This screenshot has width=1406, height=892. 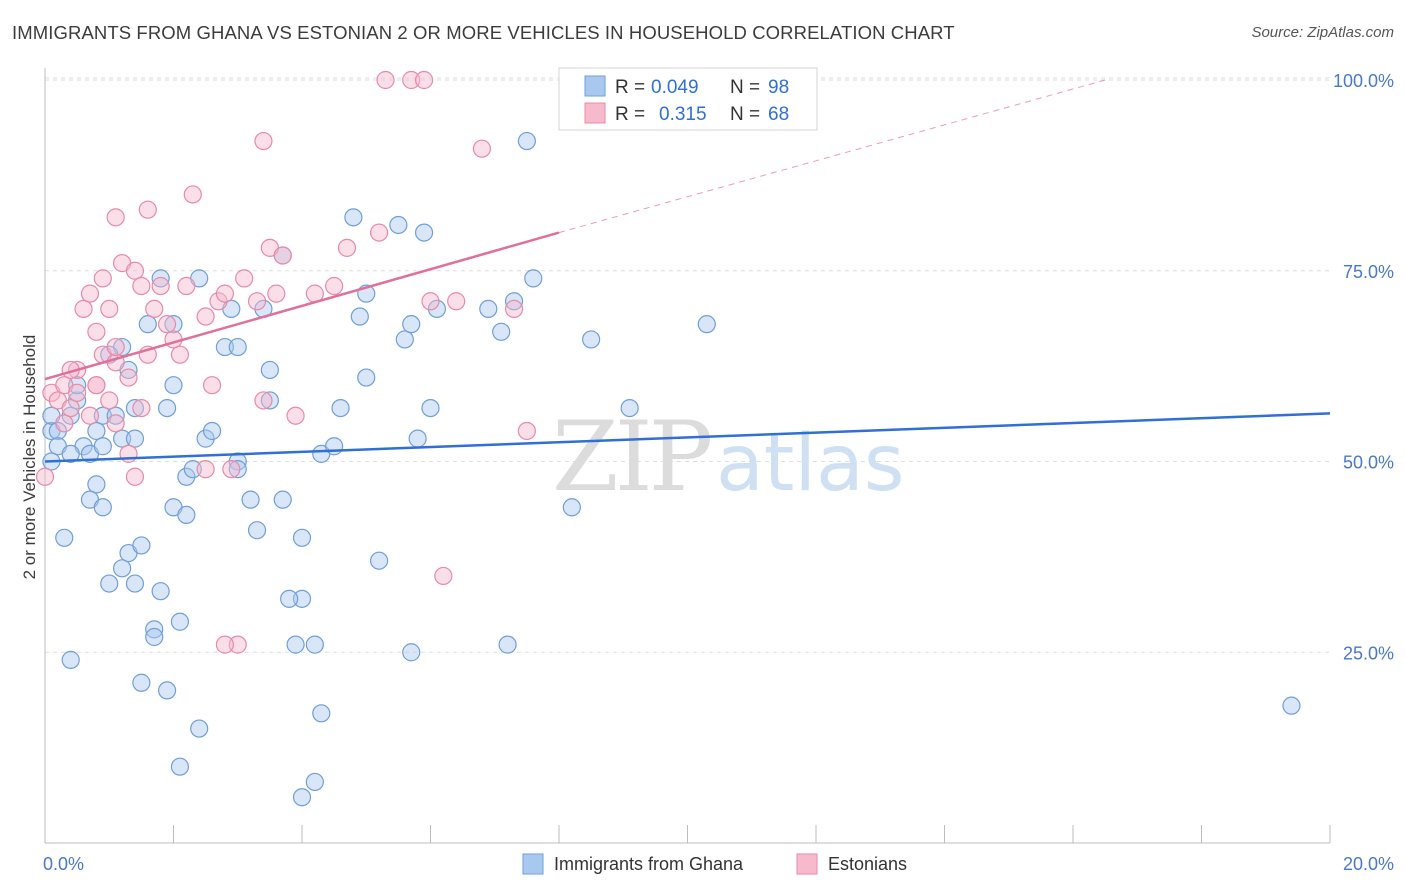 What do you see at coordinates (1368, 864) in the screenshot?
I see `x-tick-label-max: 20.0%` at bounding box center [1368, 864].